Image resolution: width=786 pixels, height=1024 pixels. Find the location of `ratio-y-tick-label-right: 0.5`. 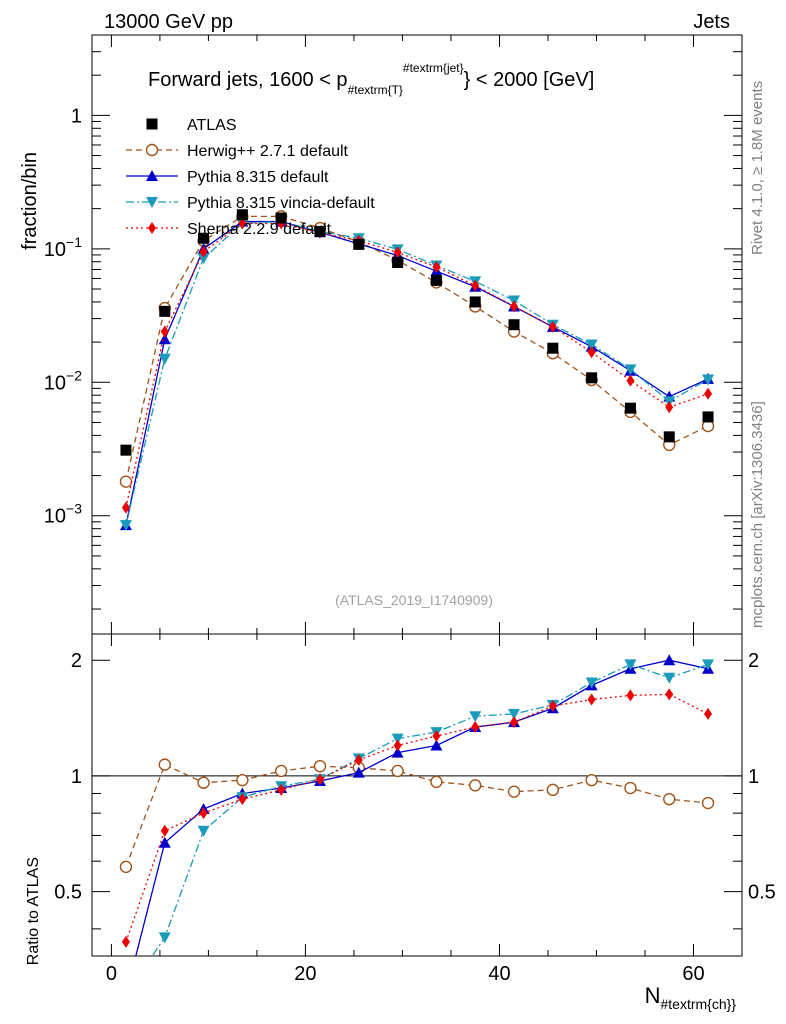

ratio-y-tick-label-right: 0.5 is located at coordinates (762, 893).